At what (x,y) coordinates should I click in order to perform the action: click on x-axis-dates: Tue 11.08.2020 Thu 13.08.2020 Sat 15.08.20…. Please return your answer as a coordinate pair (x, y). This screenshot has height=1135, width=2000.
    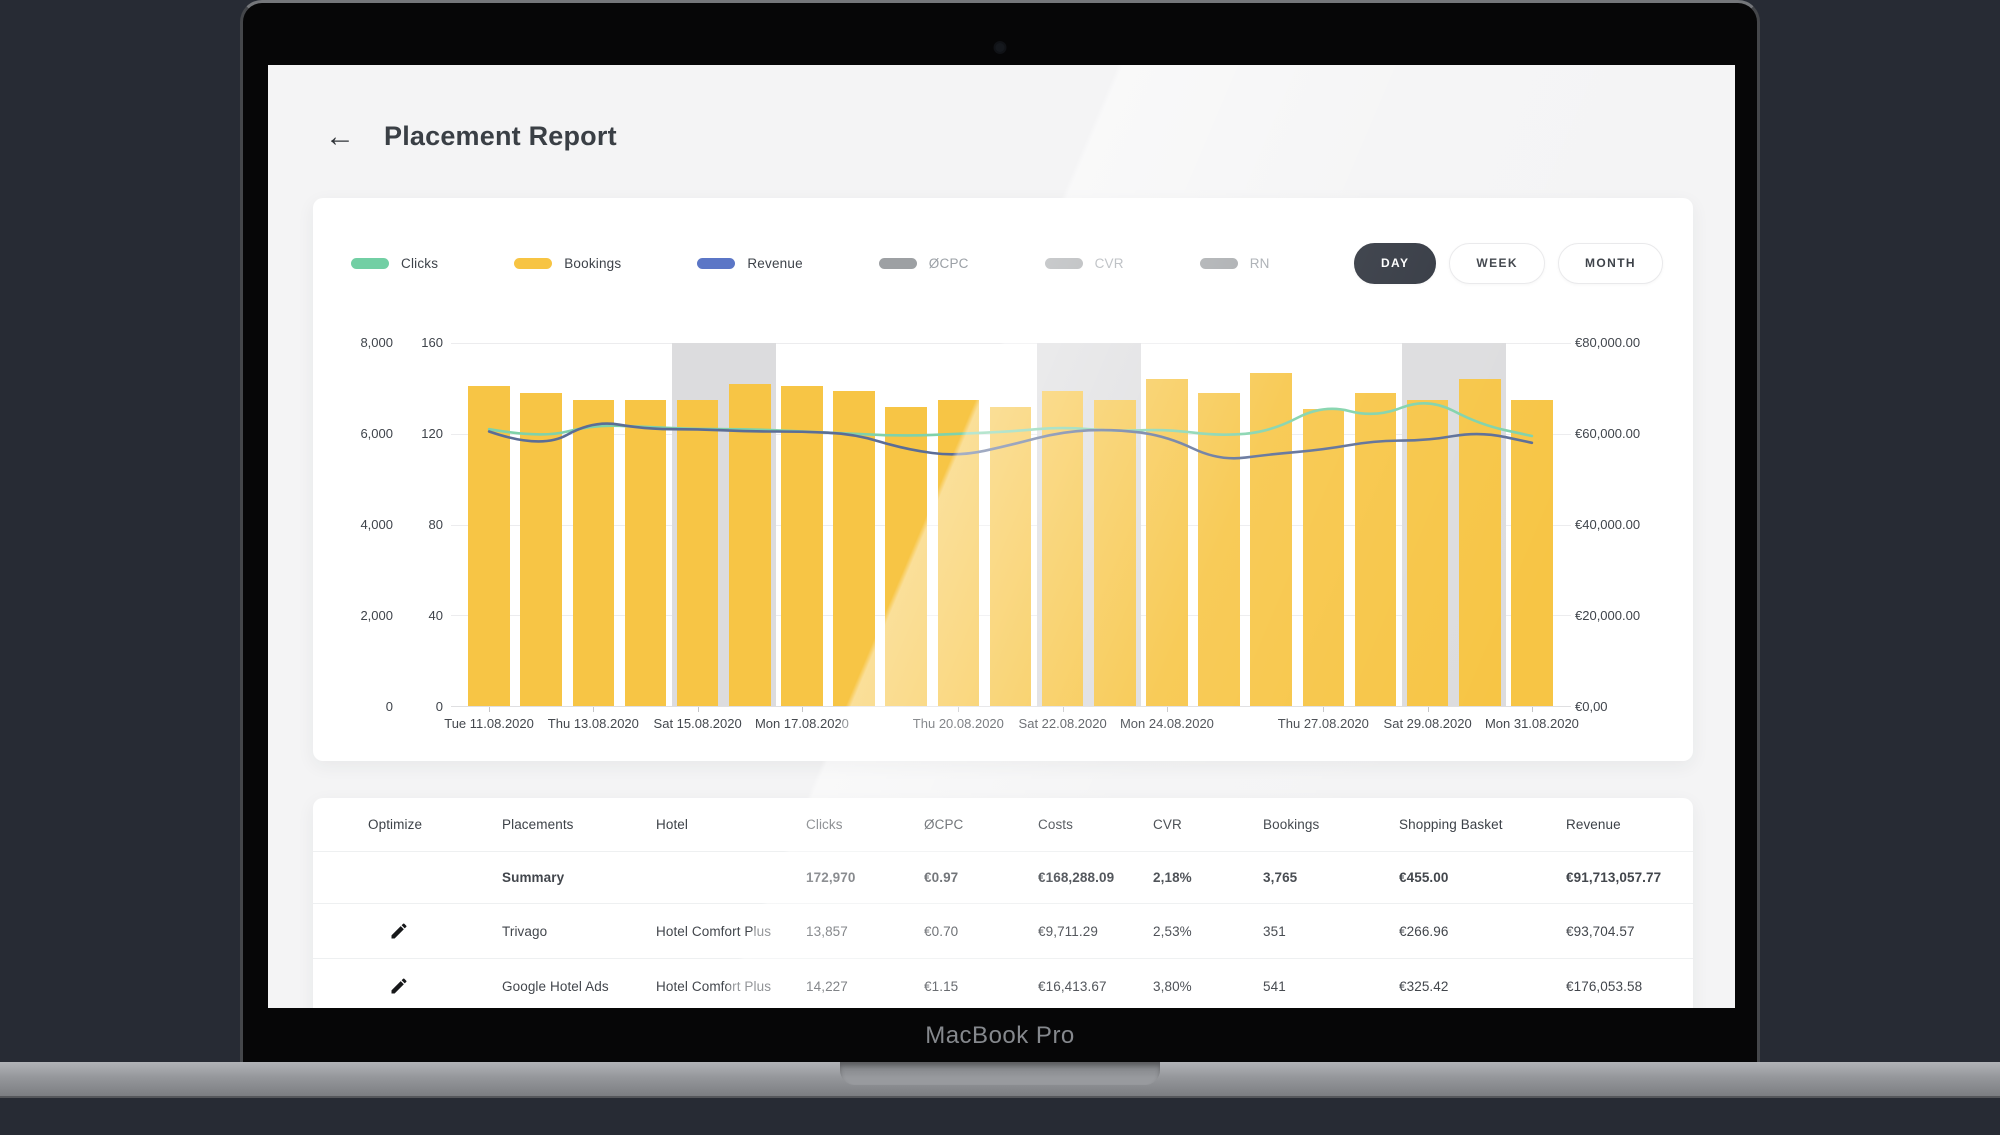
    Looking at the image, I should click on (1011, 726).